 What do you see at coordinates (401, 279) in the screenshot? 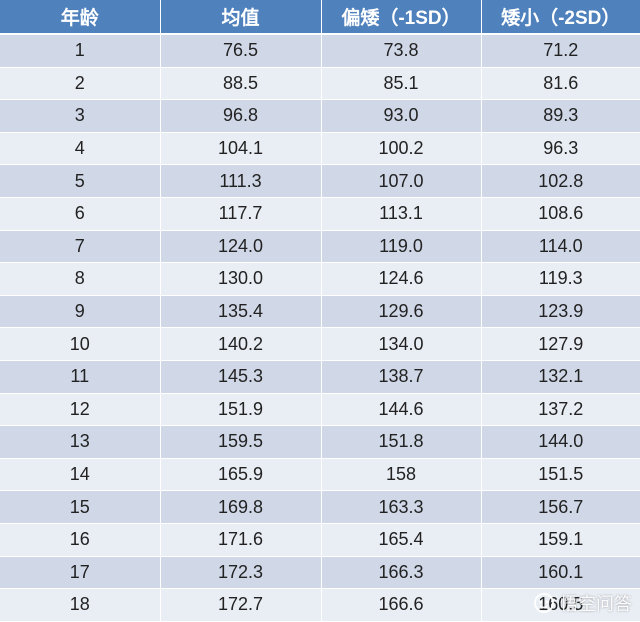
I see `cell-short-1sd: 124.6` at bounding box center [401, 279].